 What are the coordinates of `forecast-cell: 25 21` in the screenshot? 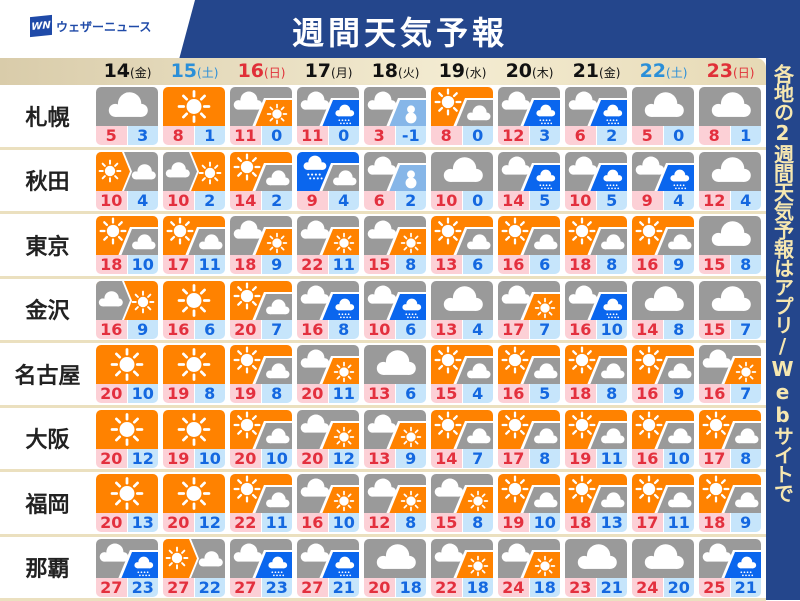 It's located at (730, 568).